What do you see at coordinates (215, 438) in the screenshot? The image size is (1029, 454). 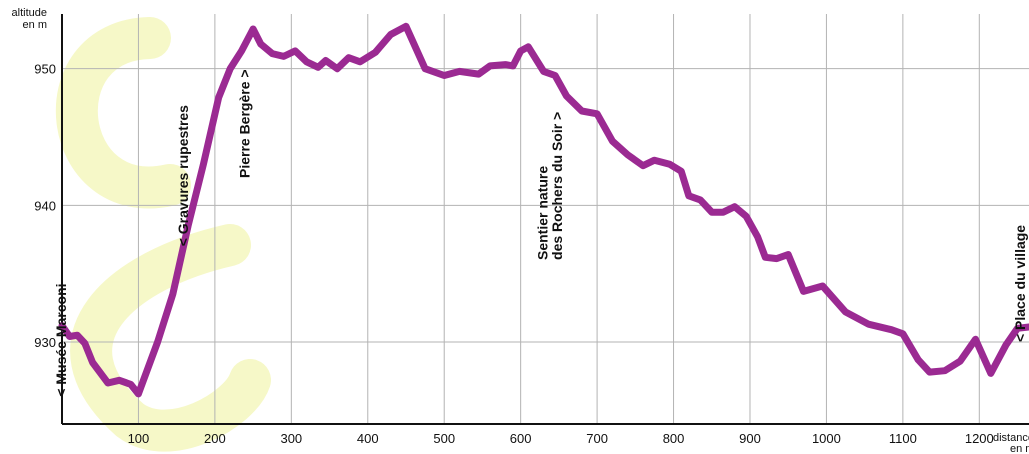 I see `x-tick-label: 200` at bounding box center [215, 438].